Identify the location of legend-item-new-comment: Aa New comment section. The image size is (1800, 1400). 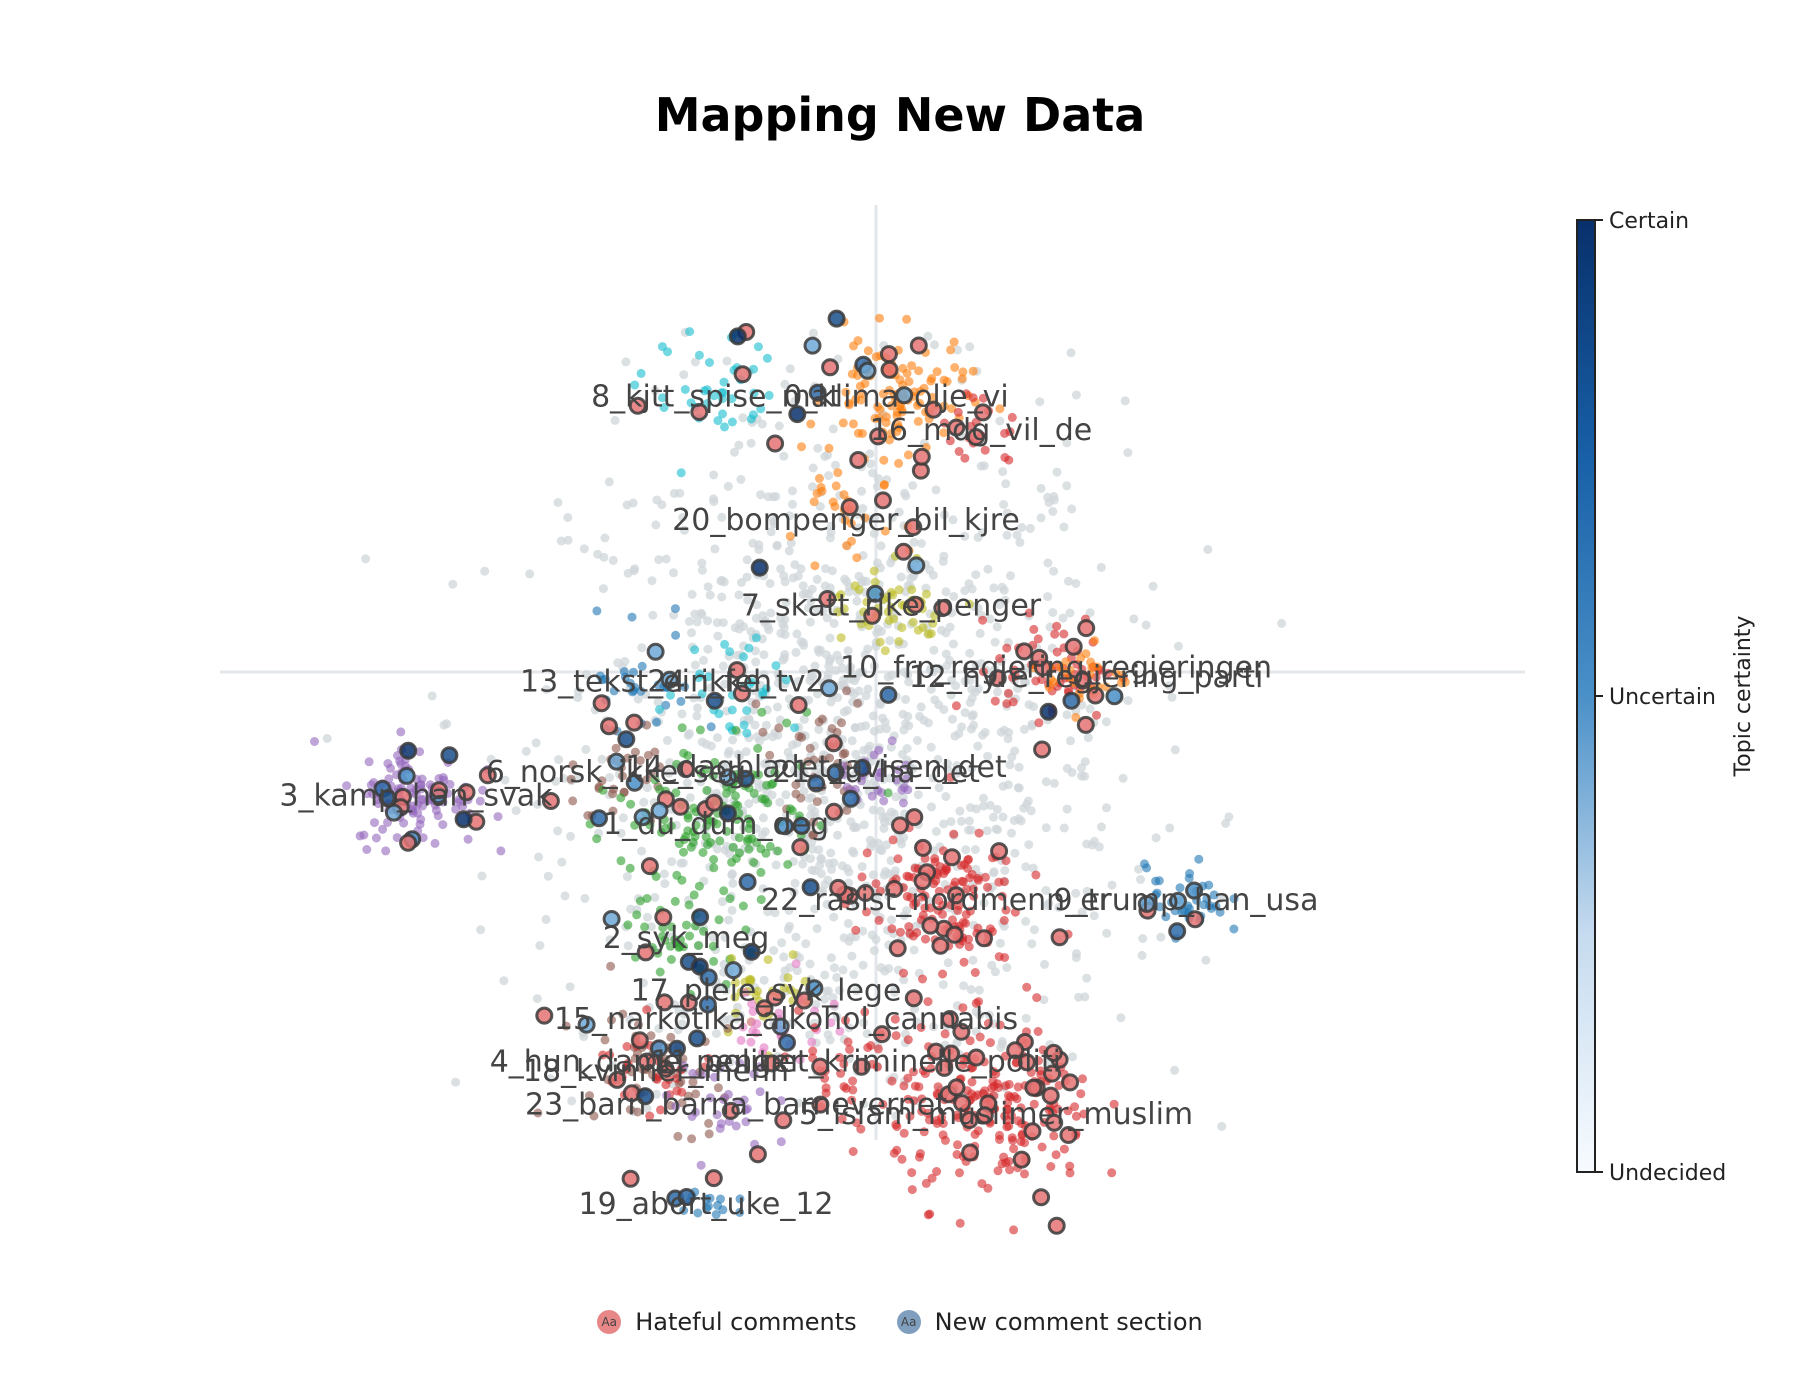
(1049, 1322).